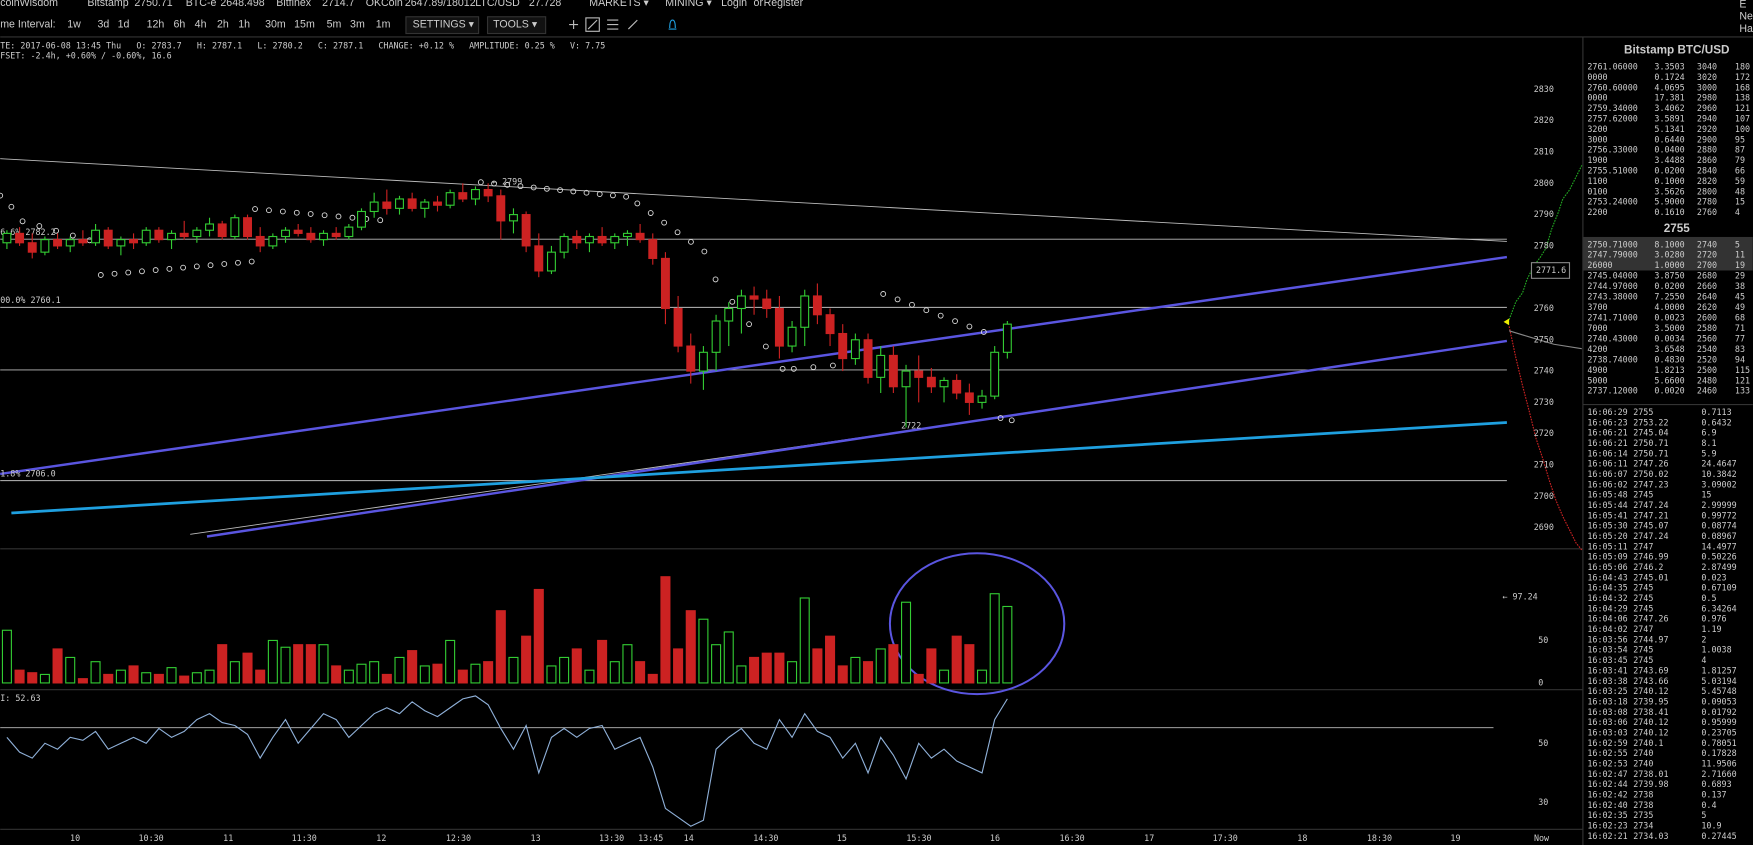  Describe the element at coordinates (672, 24) in the screenshot. I see `icon-bell` at that location.